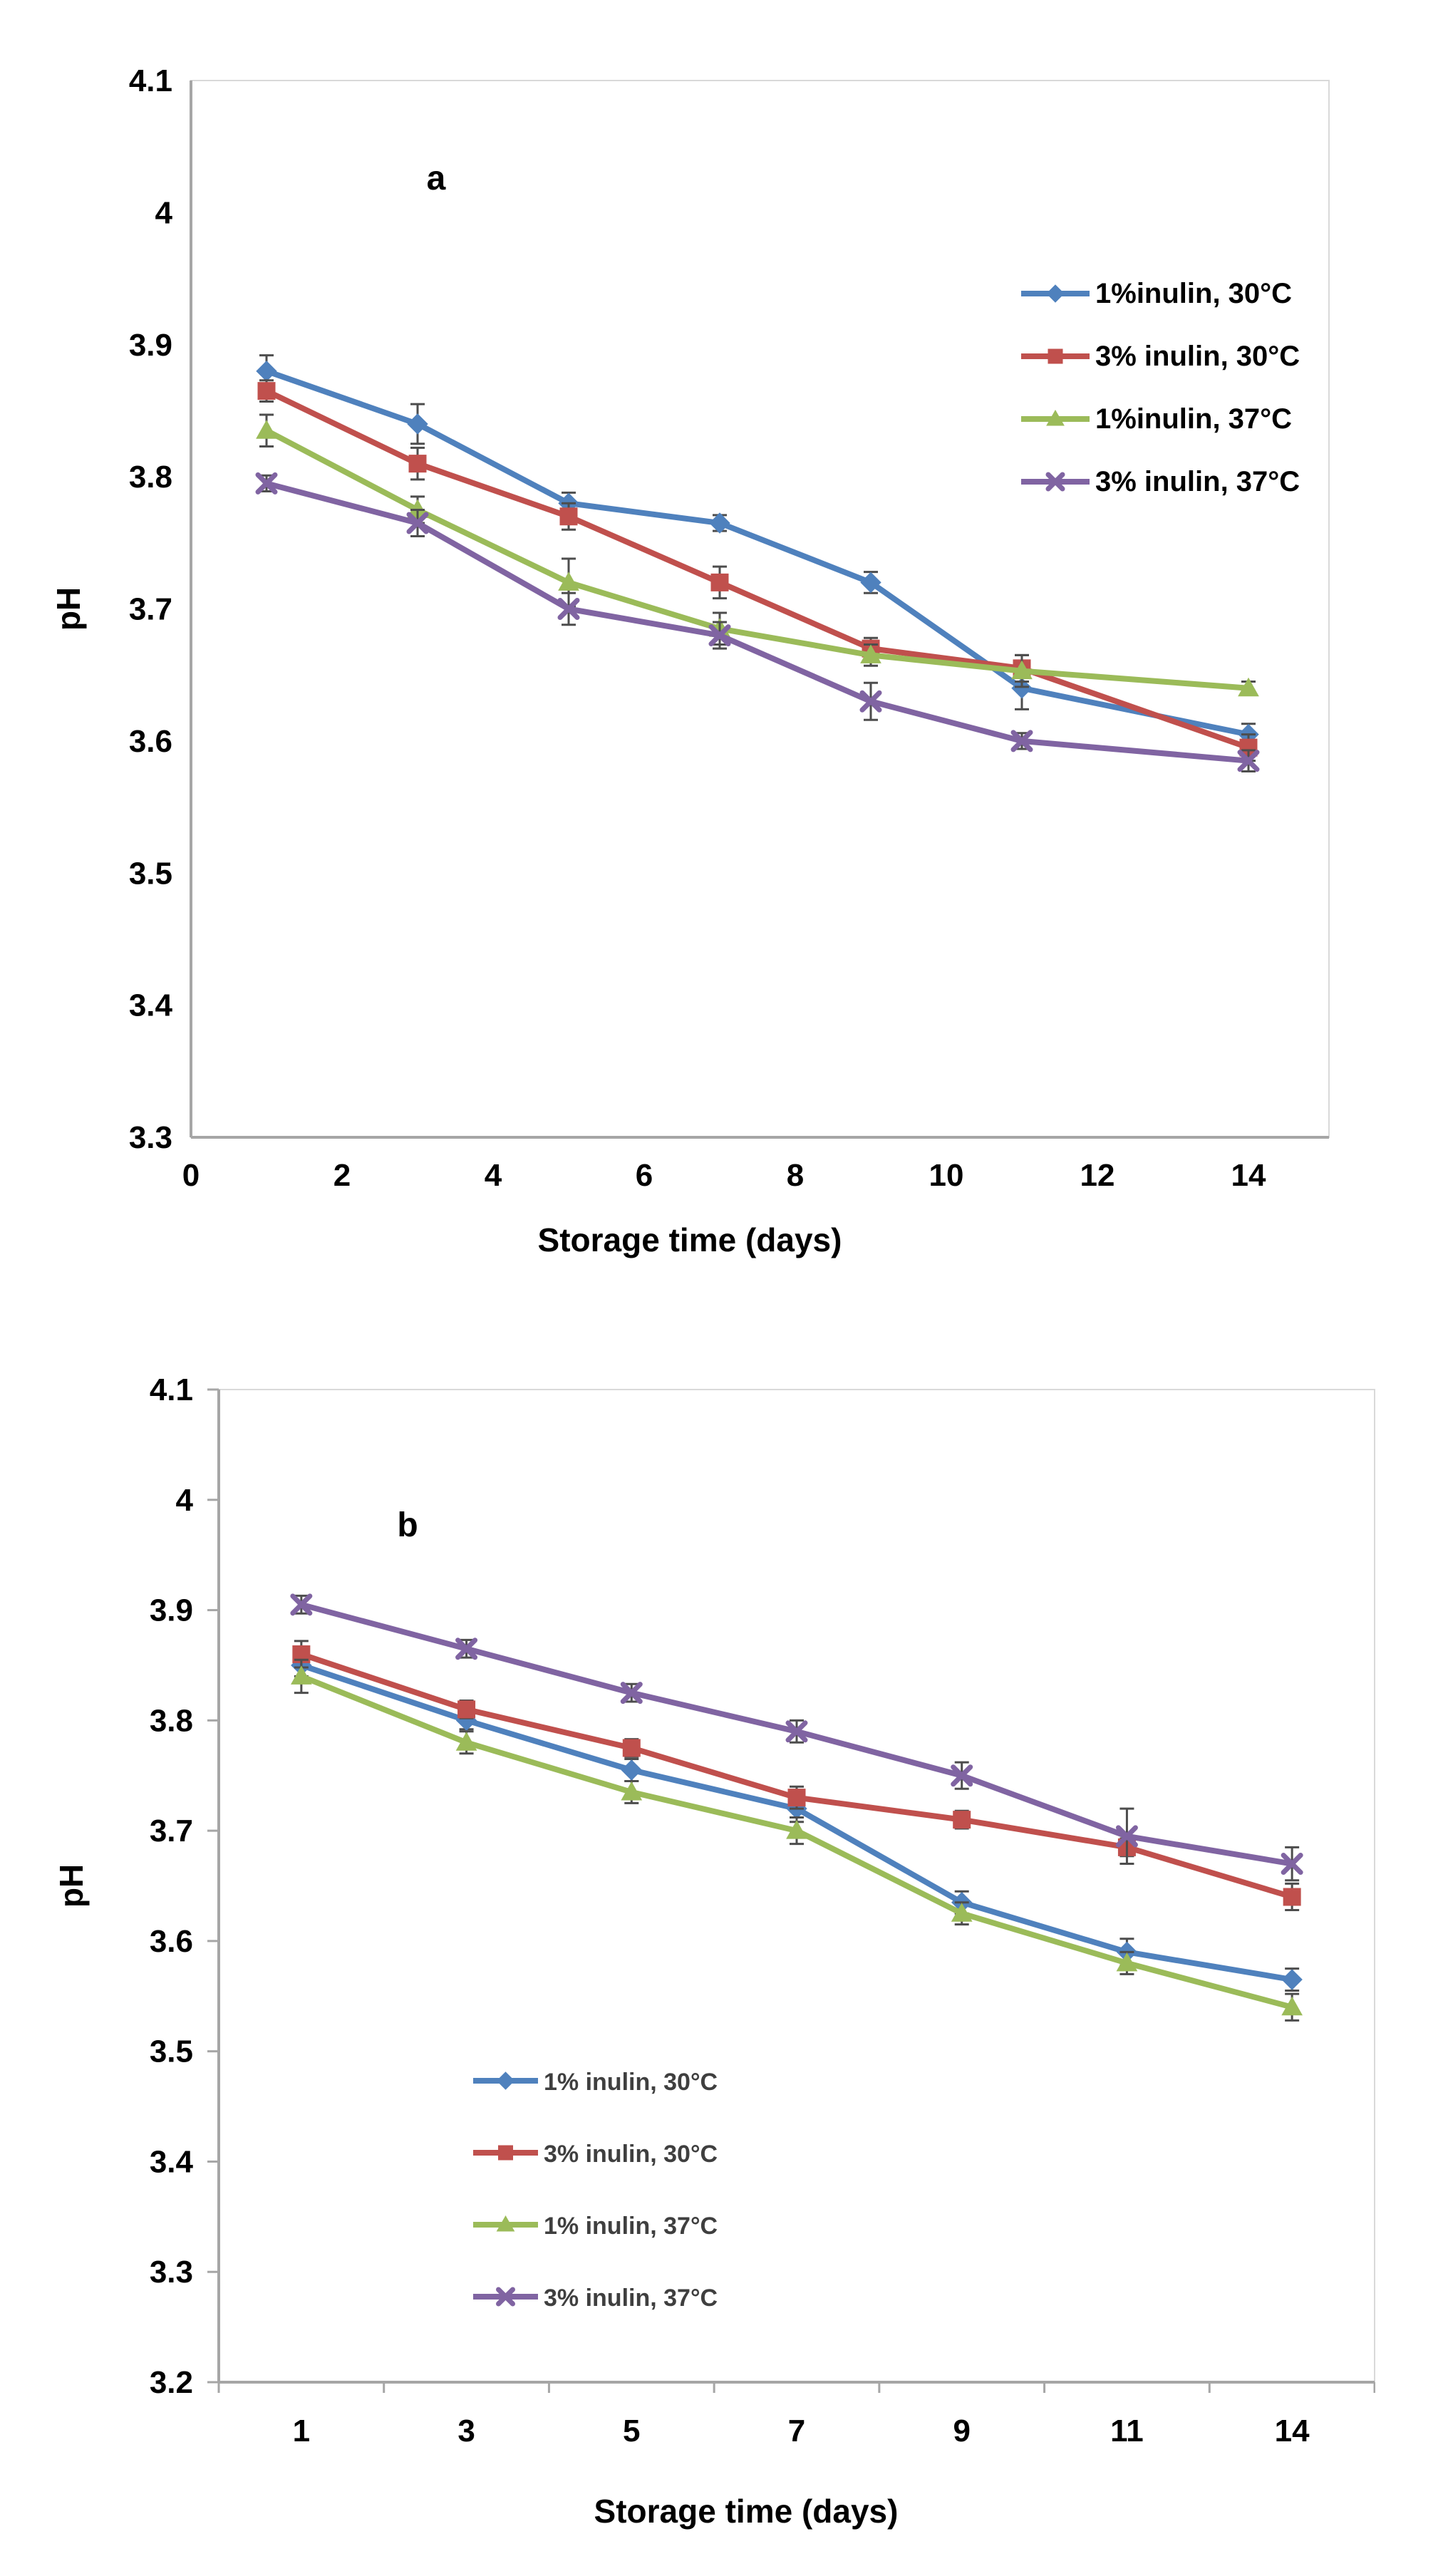  What do you see at coordinates (301, 2431) in the screenshot?
I see `x-tick-label: 1` at bounding box center [301, 2431].